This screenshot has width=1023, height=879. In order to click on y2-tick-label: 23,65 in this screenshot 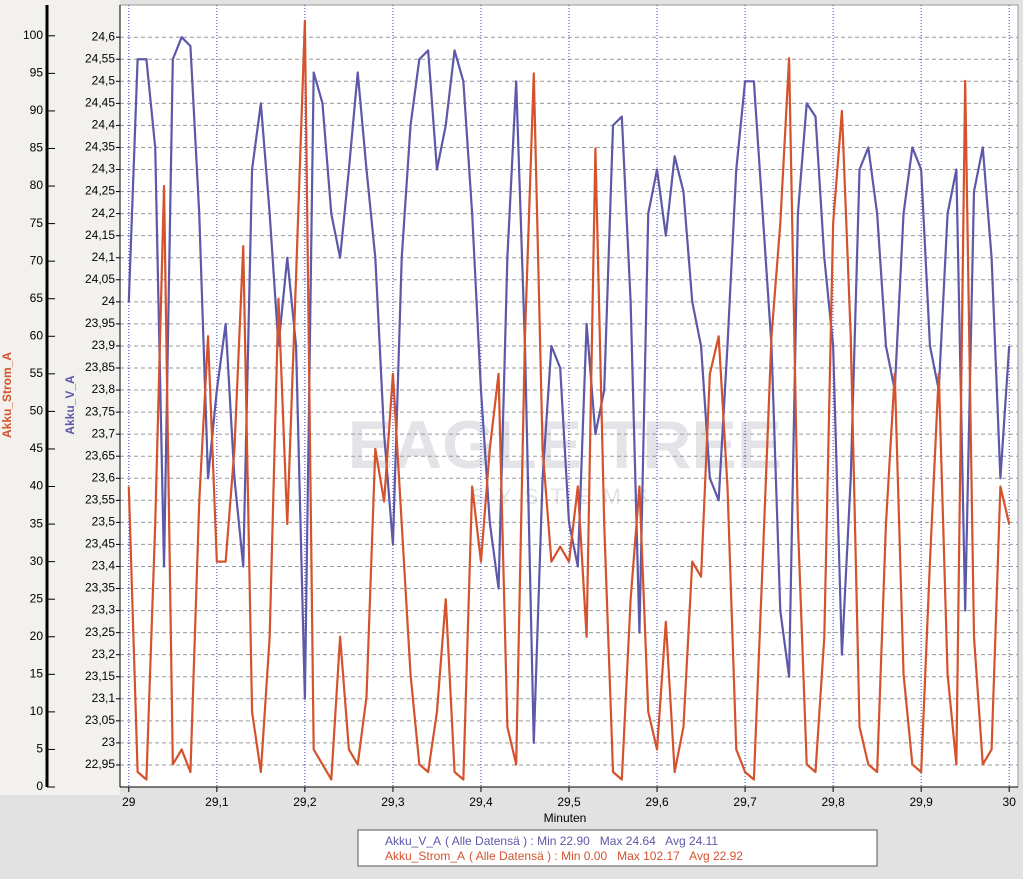, I will do `click(100, 455)`.